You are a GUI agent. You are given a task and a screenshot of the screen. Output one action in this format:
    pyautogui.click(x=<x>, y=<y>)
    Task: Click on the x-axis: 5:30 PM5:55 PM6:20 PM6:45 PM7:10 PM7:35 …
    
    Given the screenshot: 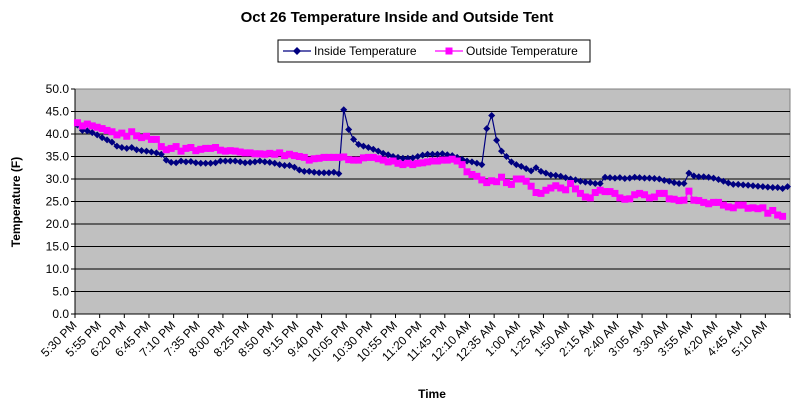 What is the action you would take?
    pyautogui.click(x=414, y=338)
    